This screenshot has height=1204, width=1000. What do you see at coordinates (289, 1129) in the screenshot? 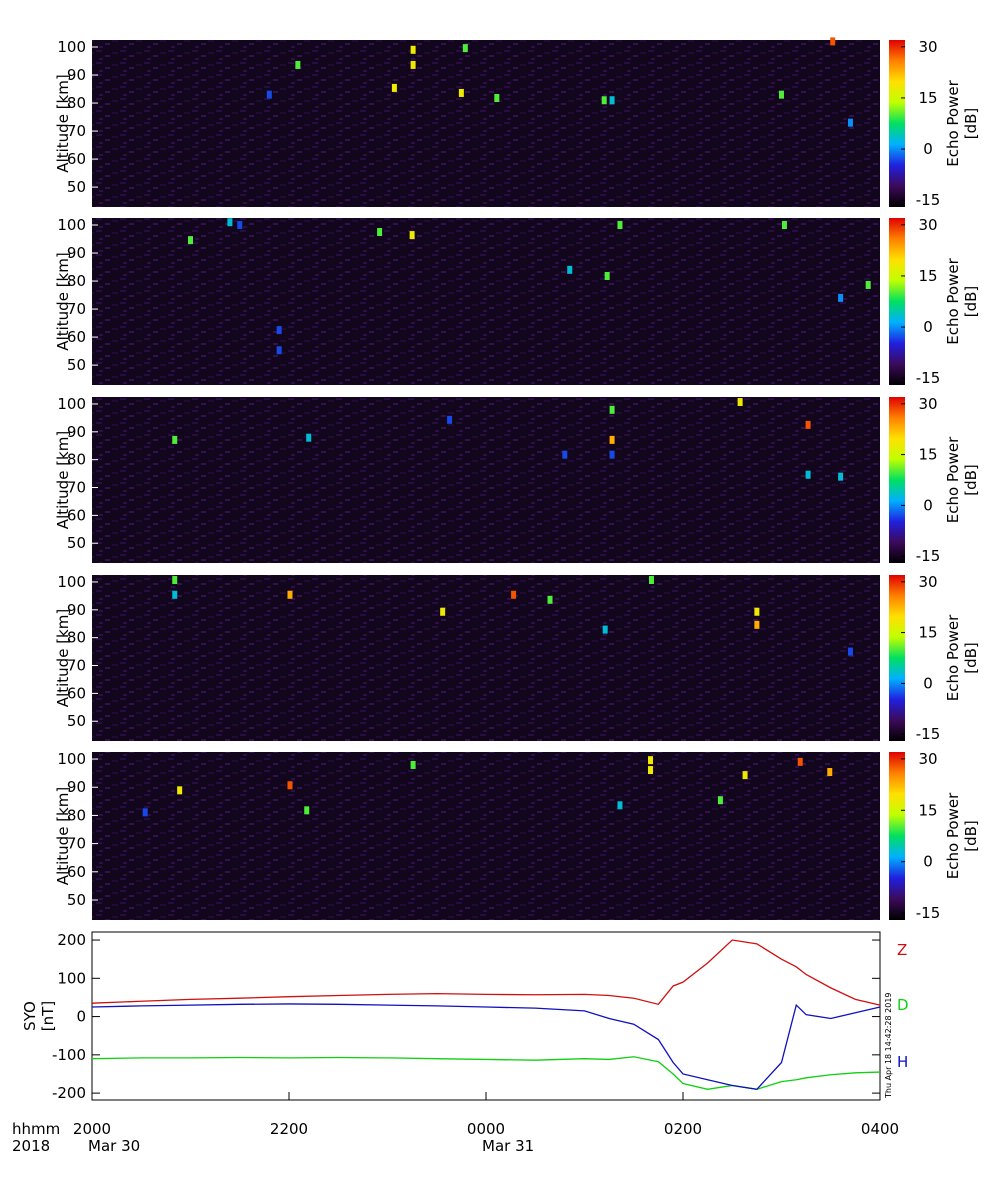
I see `x-tick-label: 2200` at bounding box center [289, 1129].